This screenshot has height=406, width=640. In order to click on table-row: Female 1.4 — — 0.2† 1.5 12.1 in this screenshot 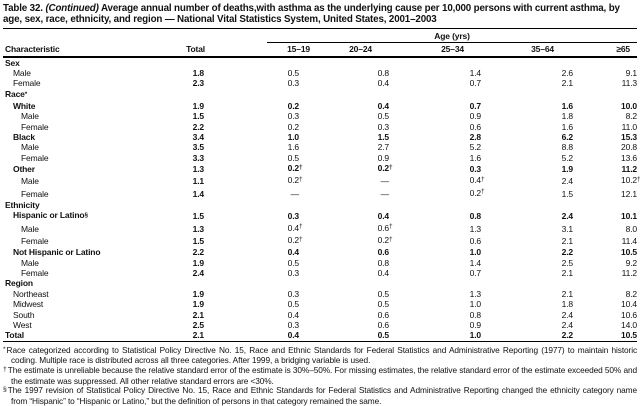, I will do `click(320, 194)`.